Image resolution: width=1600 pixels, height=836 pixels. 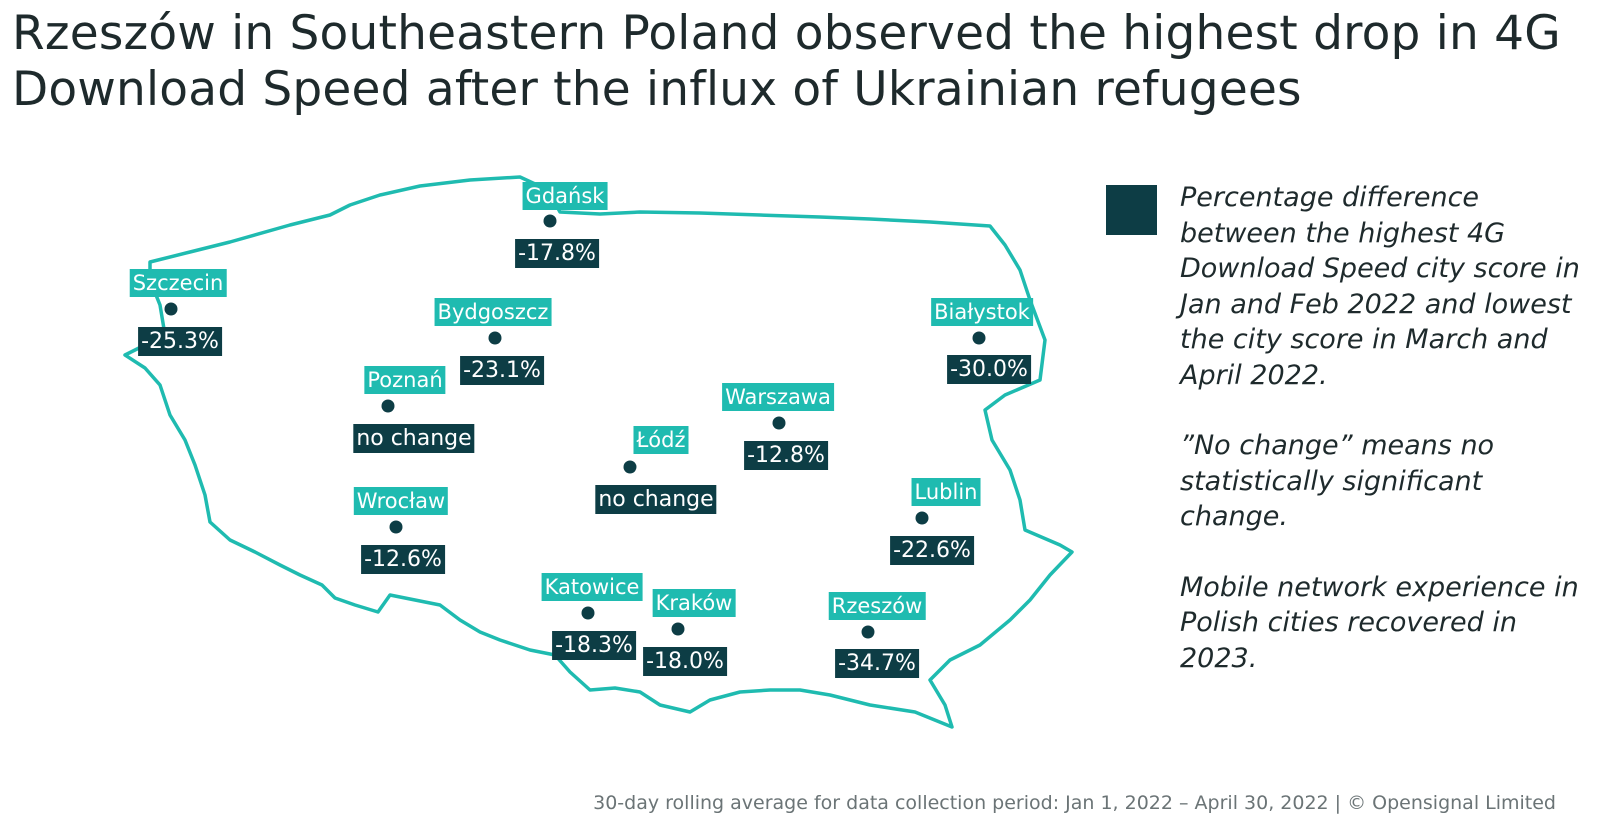 I want to click on city-value: -23.1%, so click(x=502, y=370).